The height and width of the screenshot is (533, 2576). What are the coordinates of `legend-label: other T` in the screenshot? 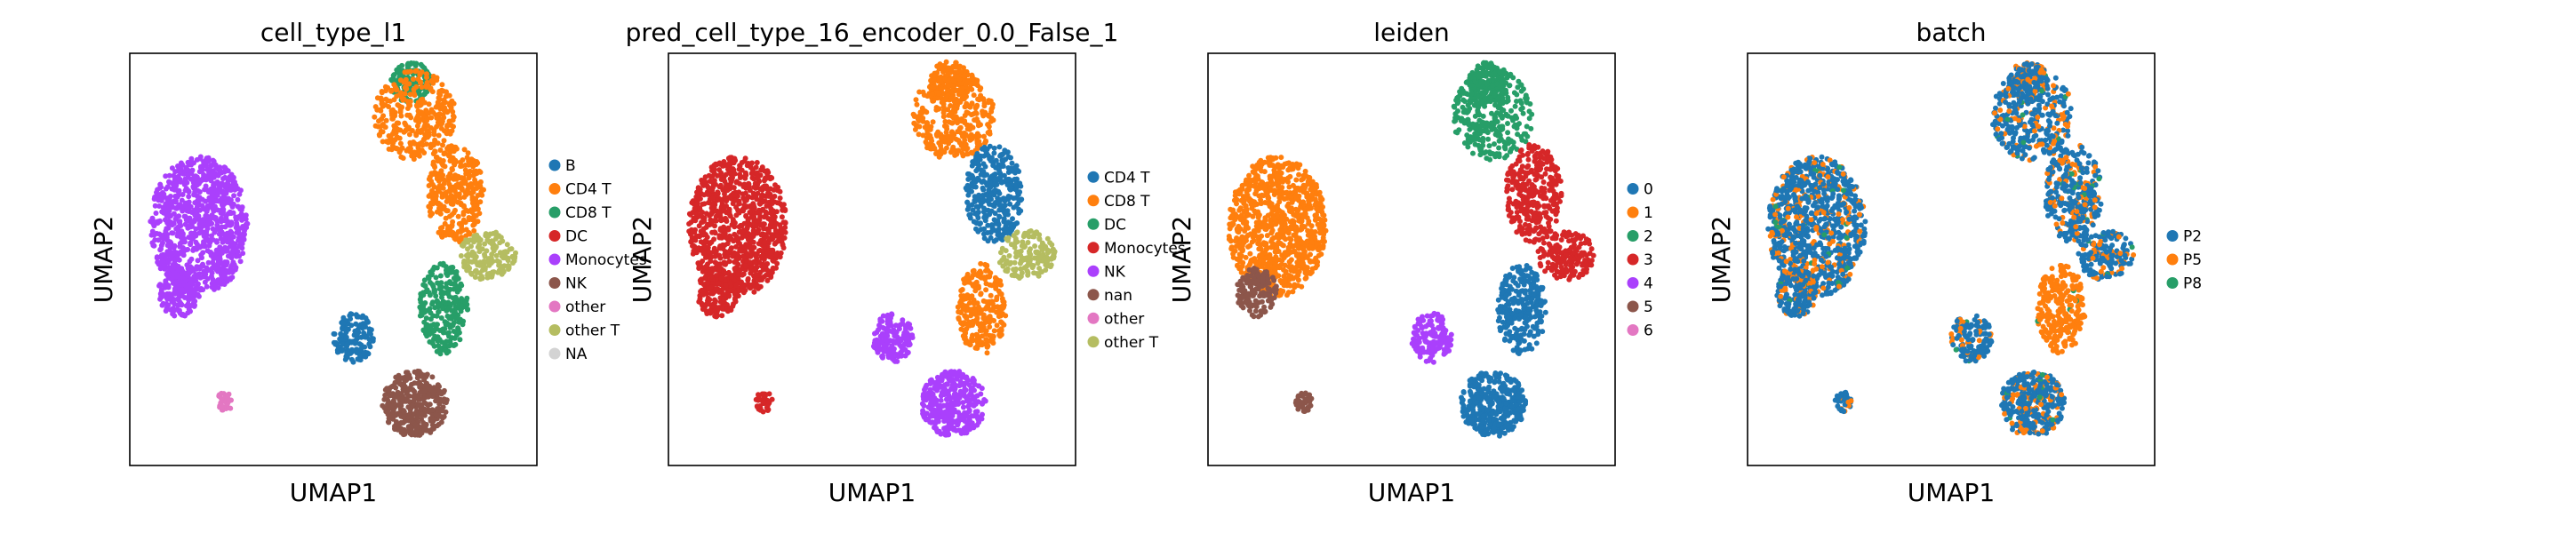 It's located at (592, 331).